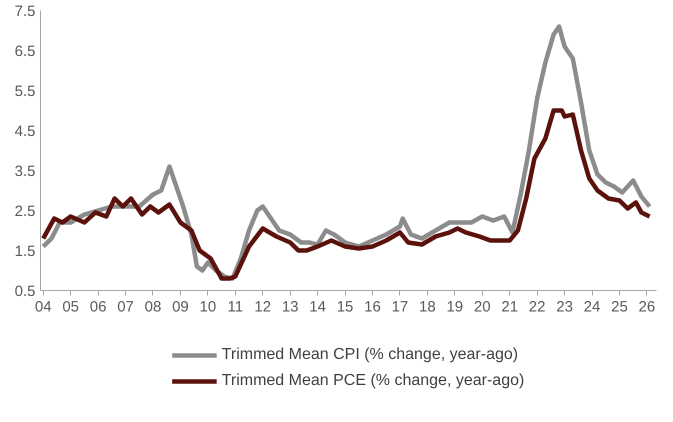 Image resolution: width=673 pixels, height=422 pixels. Describe the element at coordinates (455, 307) in the screenshot. I see `x-tick-label: 19` at that location.